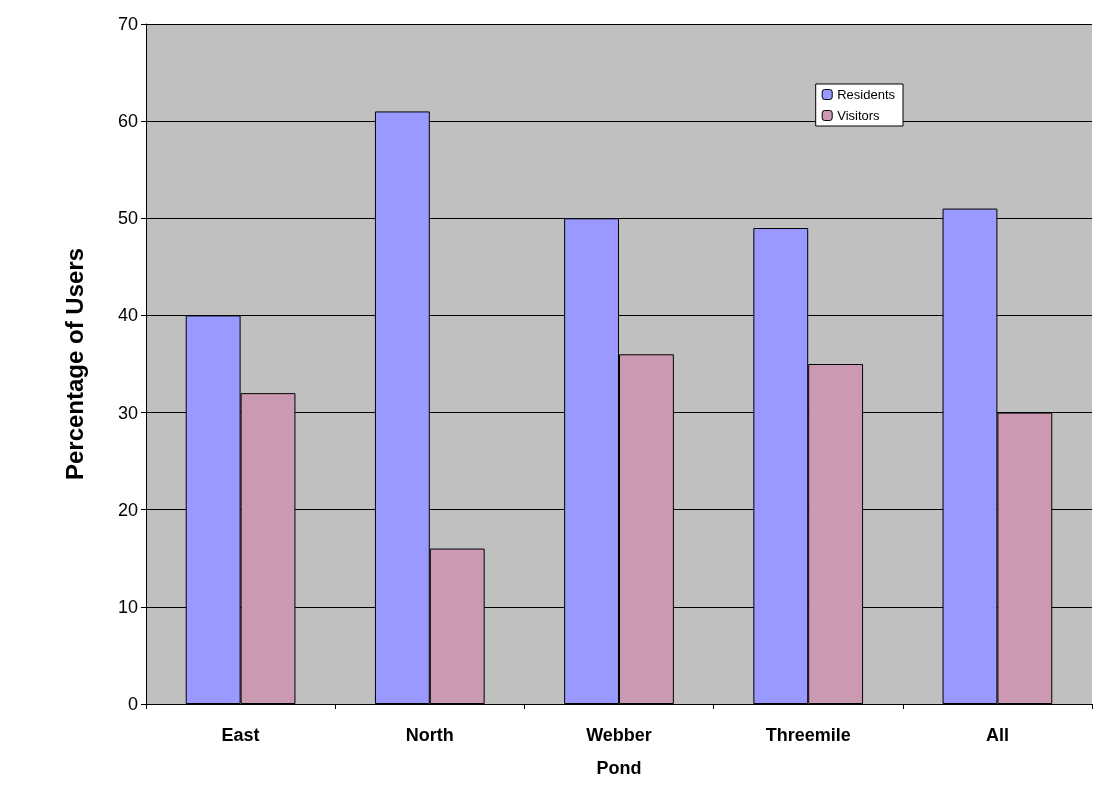 The width and height of the screenshot is (1099, 799). I want to click on x-tick-label: All, so click(997, 735).